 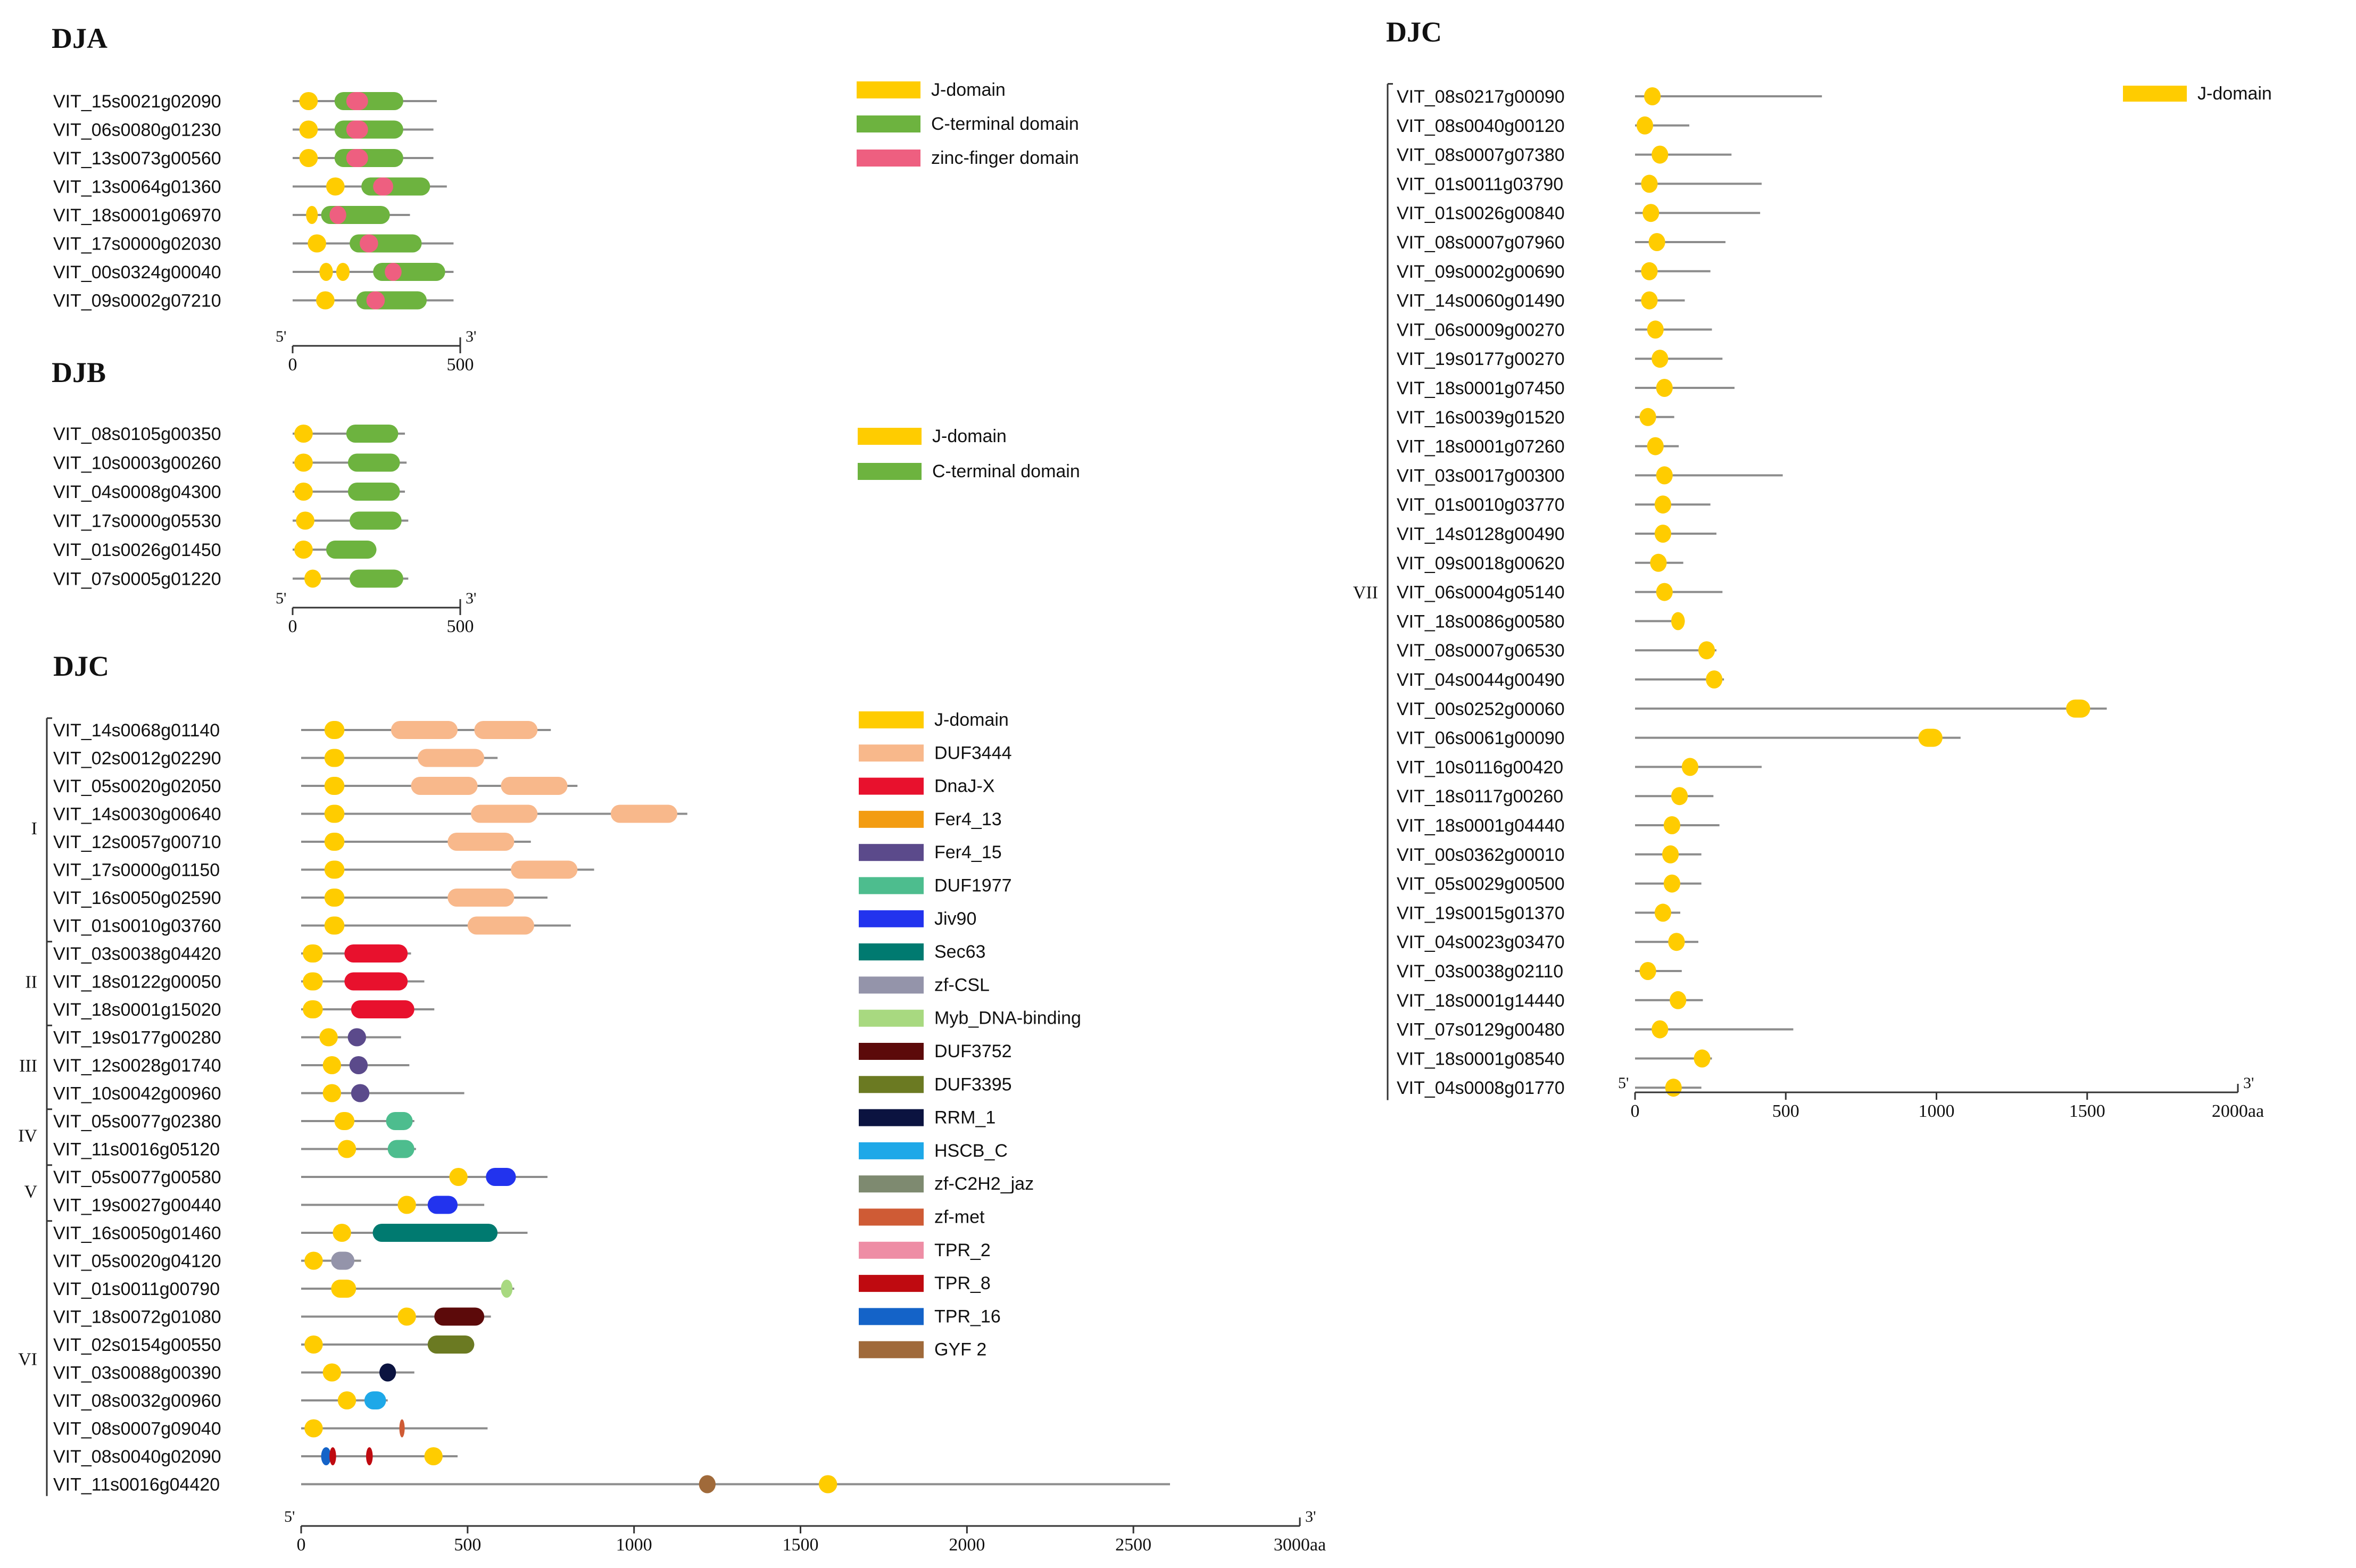 I want to click on gene-row: VIT_05s0020g02050, so click(x=315, y=786).